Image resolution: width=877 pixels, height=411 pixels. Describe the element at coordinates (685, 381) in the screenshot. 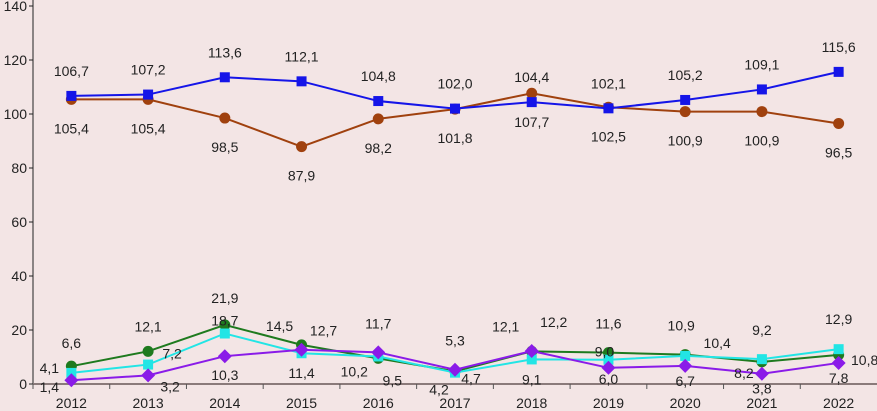

I see `purple-data-label: 6,7` at that location.